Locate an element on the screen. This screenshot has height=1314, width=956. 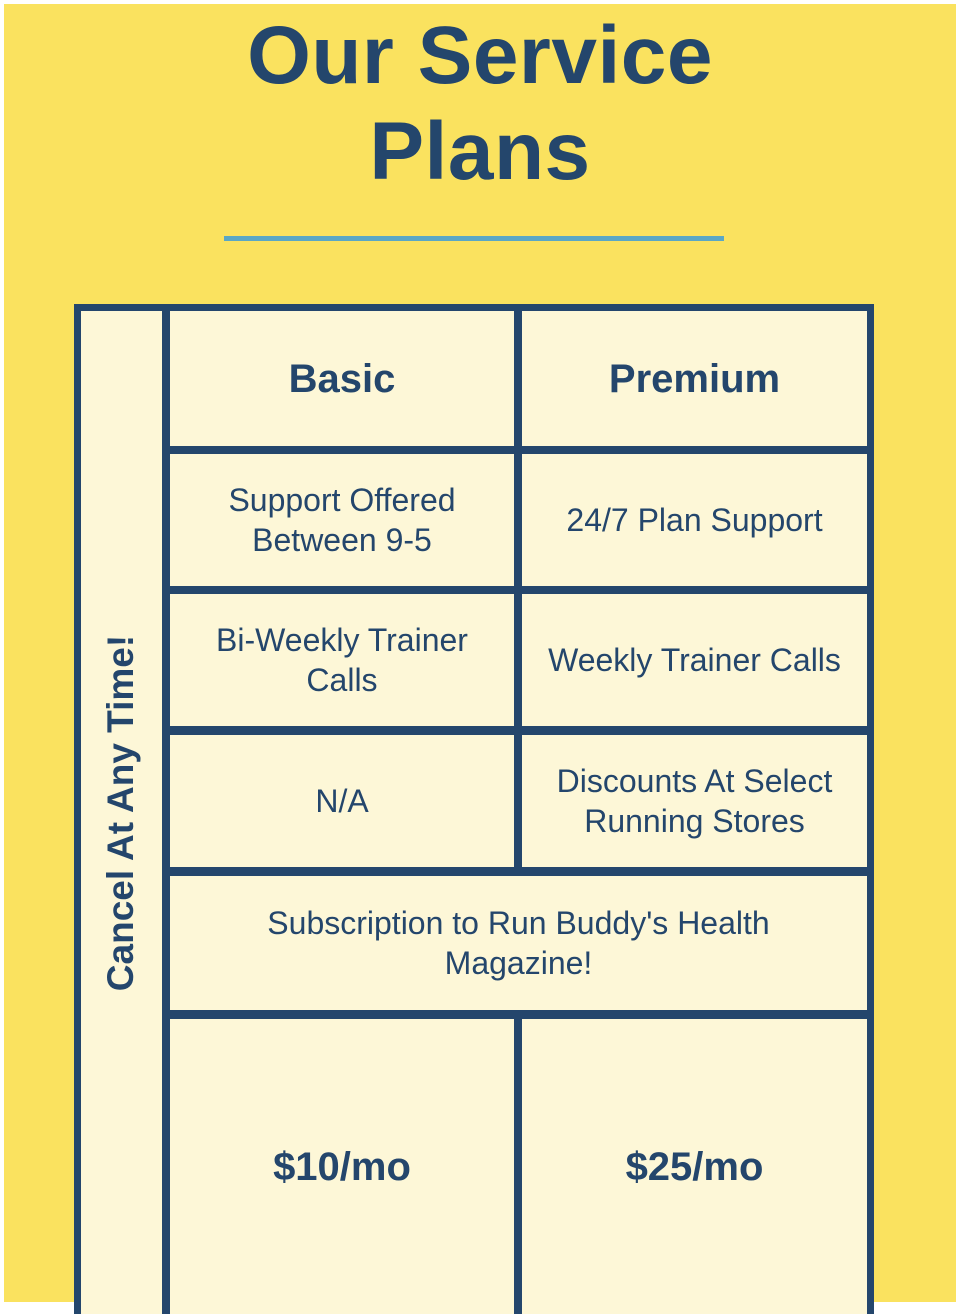
table-cell: Weekly Trainer Calls is located at coordinates (694, 660).